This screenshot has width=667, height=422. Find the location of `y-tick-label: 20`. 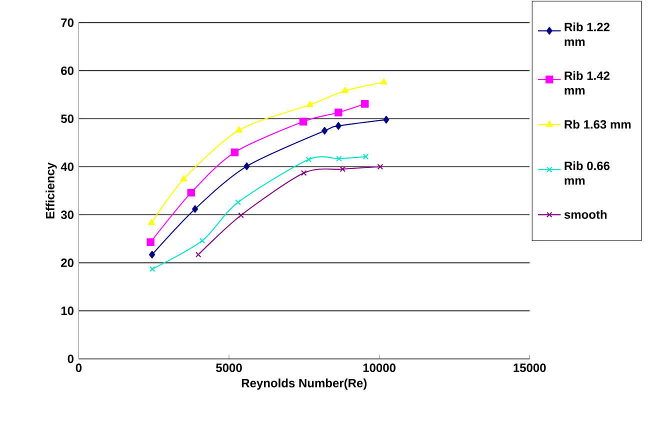

y-tick-label: 20 is located at coordinates (67, 263).